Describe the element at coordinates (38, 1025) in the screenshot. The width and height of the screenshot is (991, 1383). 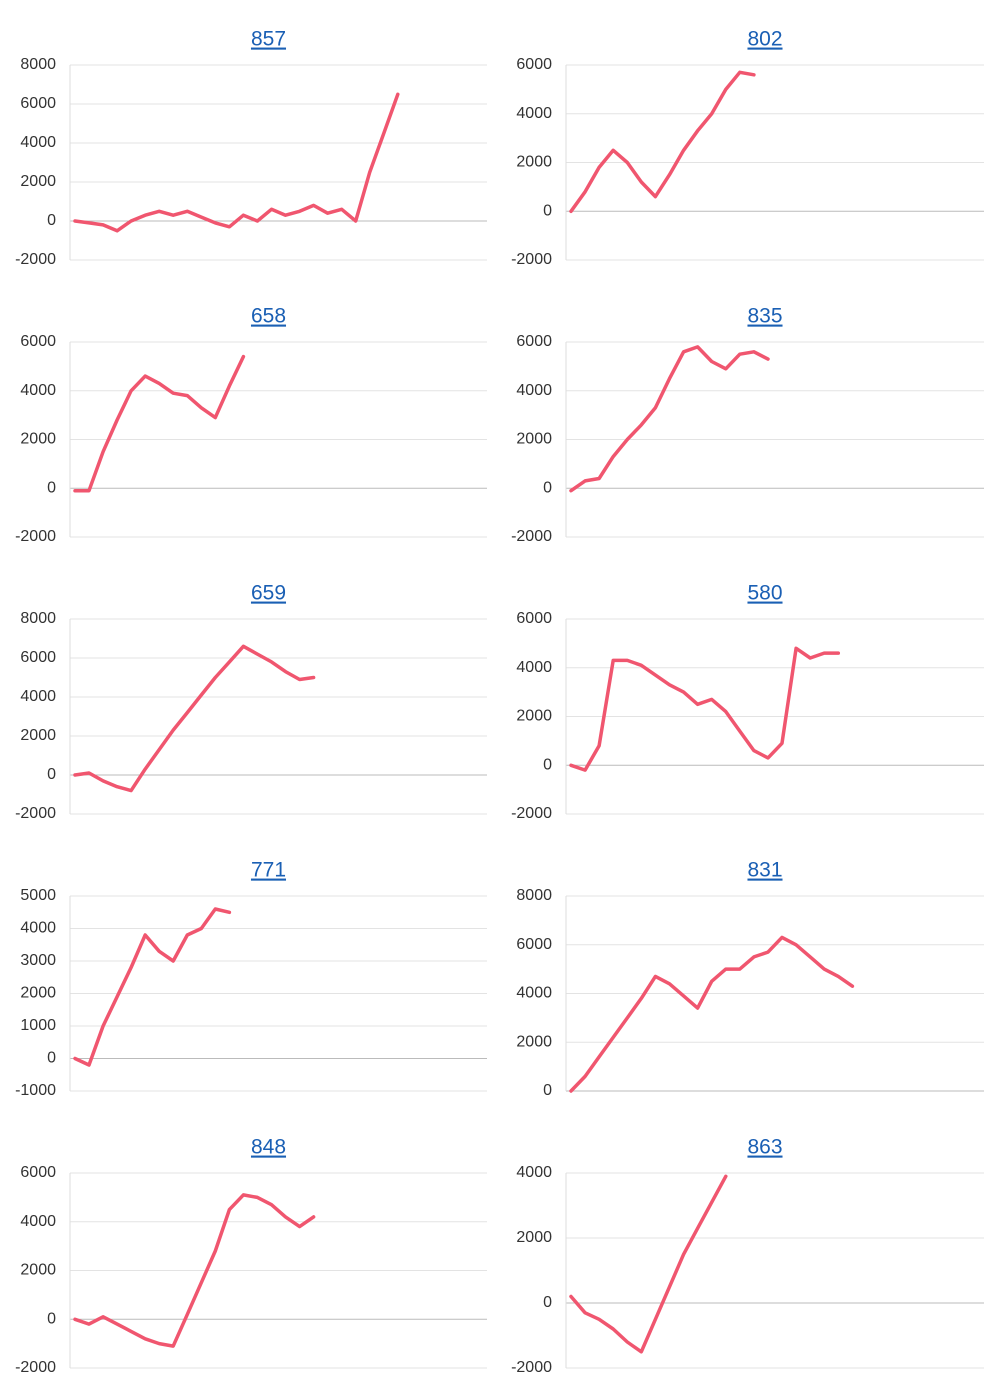
I see `y-tick-label: 1000` at that location.